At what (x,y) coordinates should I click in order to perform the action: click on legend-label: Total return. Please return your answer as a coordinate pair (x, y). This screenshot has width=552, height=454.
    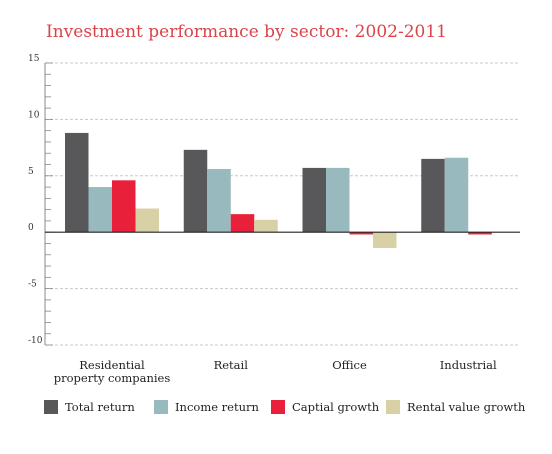
    Looking at the image, I should click on (100, 407).